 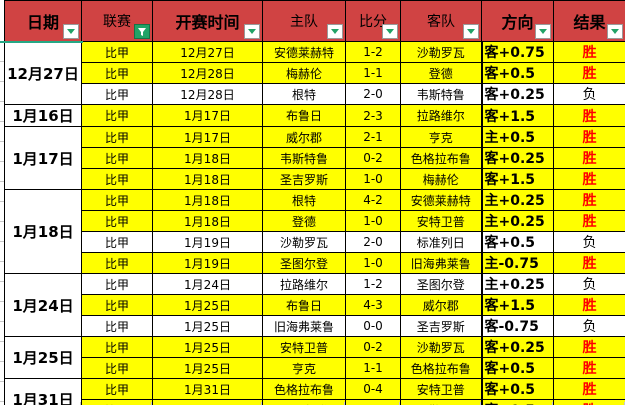 I want to click on score-cell: 1-1, so click(x=373, y=368).